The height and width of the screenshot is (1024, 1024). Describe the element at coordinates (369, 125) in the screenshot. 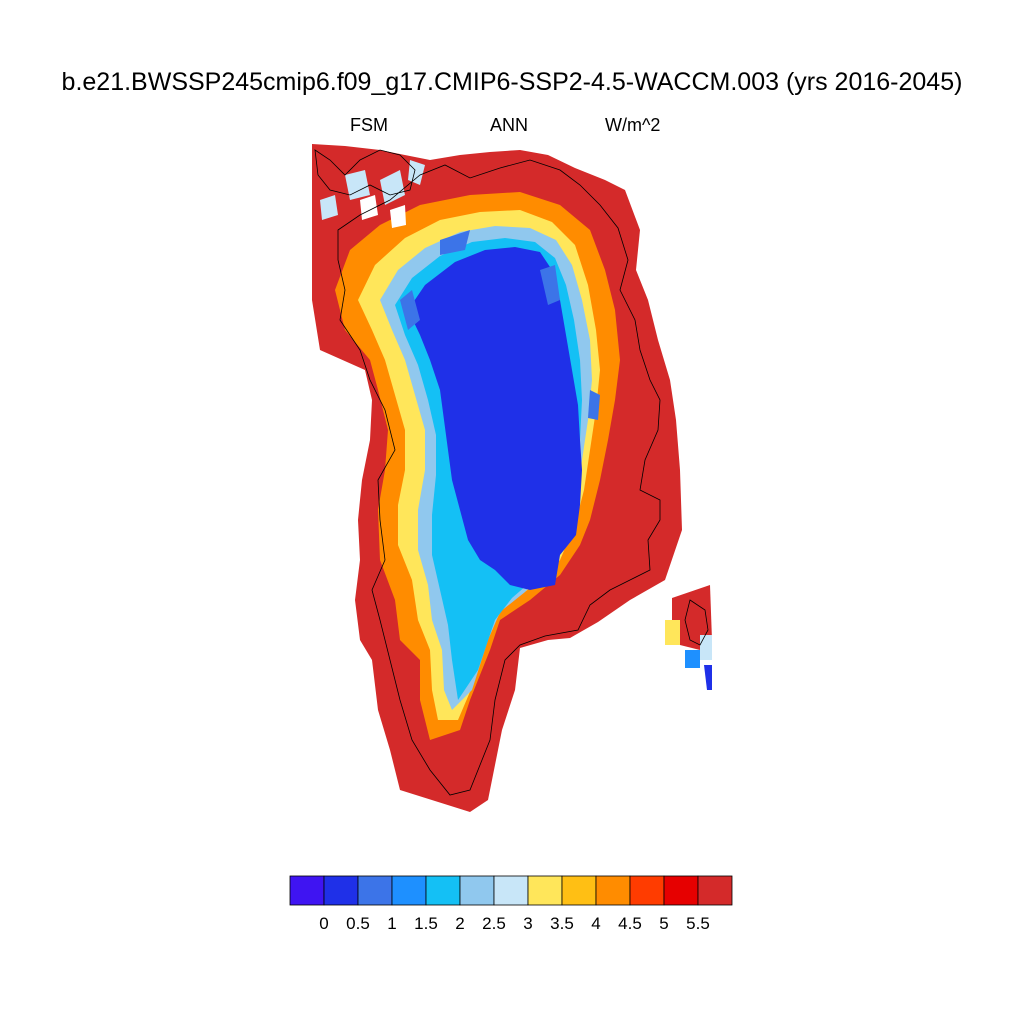

I see `variable-label: FSM` at that location.